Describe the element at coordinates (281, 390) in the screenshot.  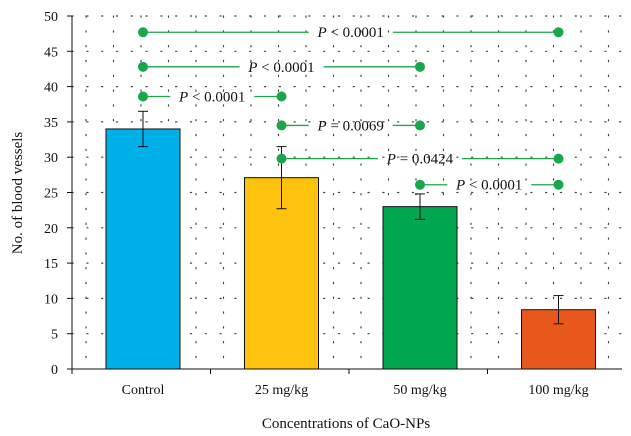
I see `x-tick-label: 25 mg/kg` at that location.